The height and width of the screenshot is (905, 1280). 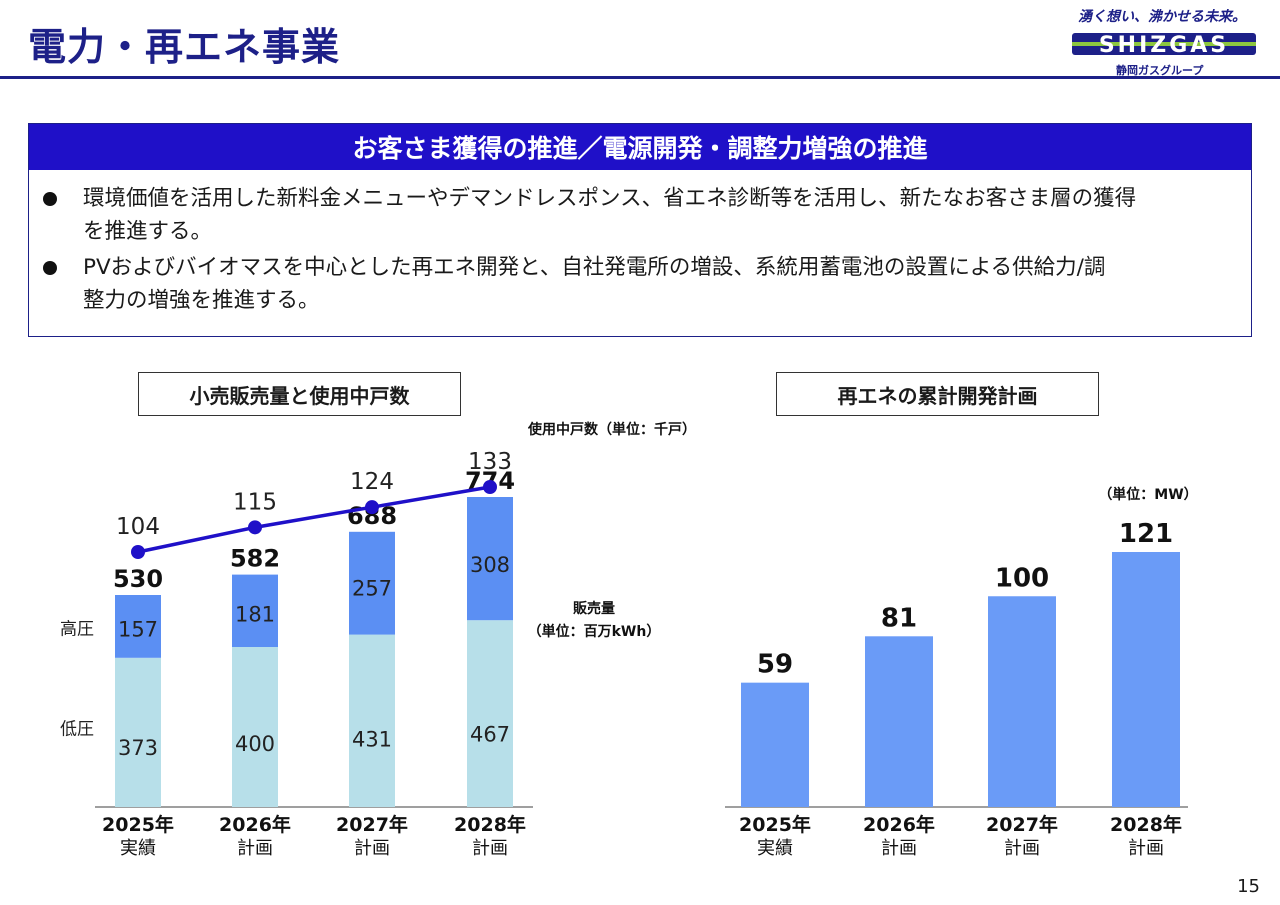 What do you see at coordinates (899, 618) in the screenshot?
I see `bar-value-label: 81` at bounding box center [899, 618].